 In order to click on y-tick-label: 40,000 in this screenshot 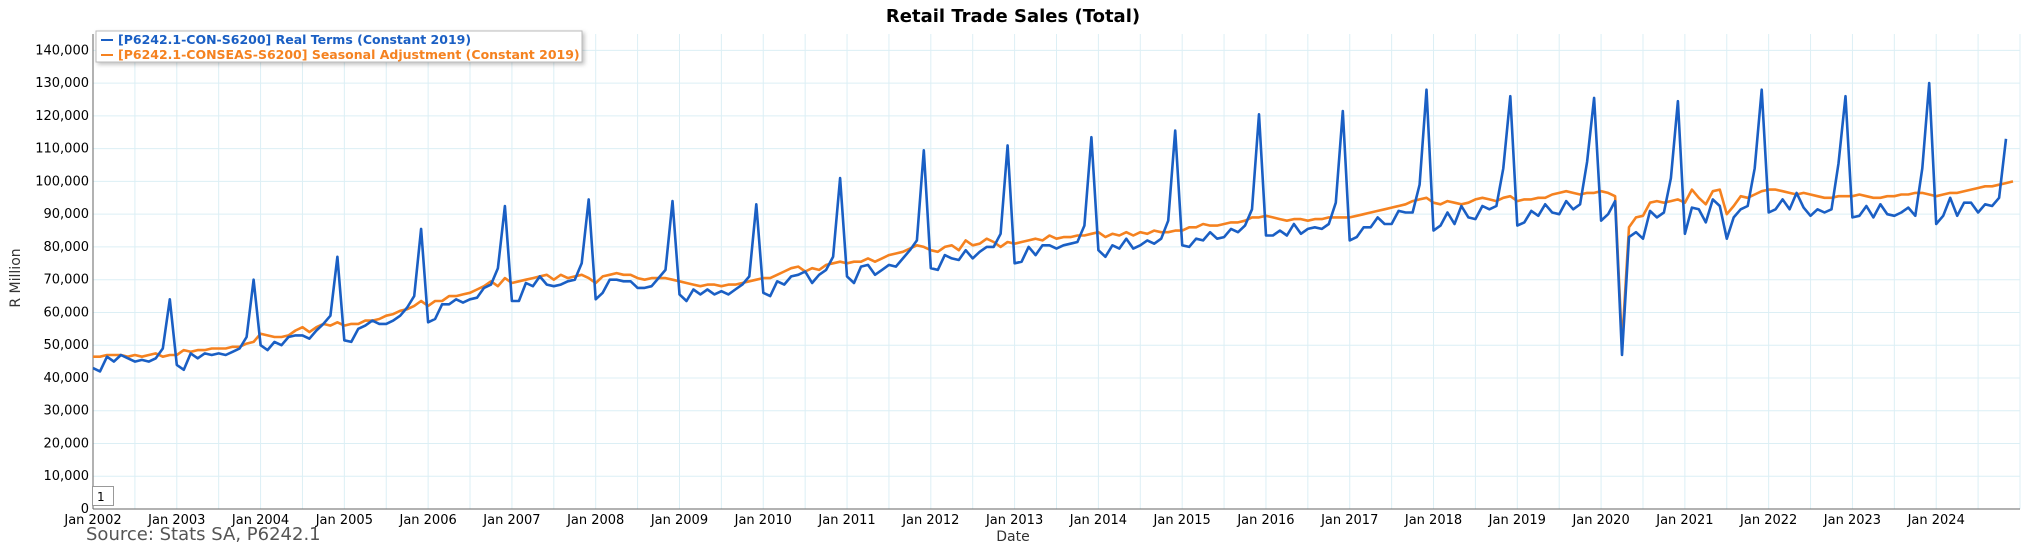, I will do `click(67, 378)`.